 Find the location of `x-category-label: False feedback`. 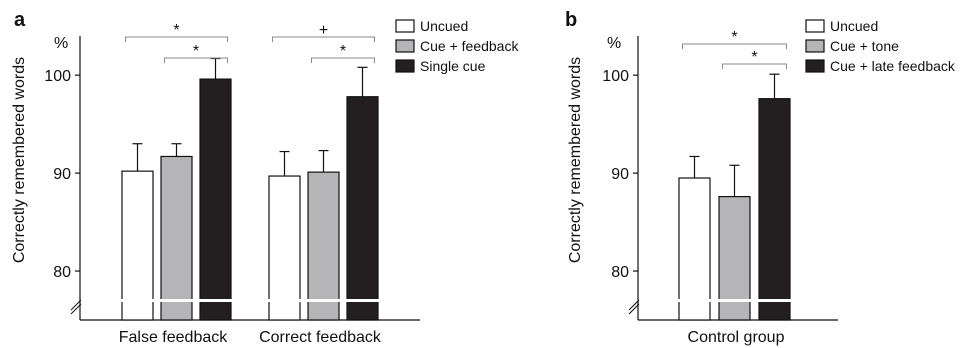

x-category-label: False feedback is located at coordinates (174, 337).